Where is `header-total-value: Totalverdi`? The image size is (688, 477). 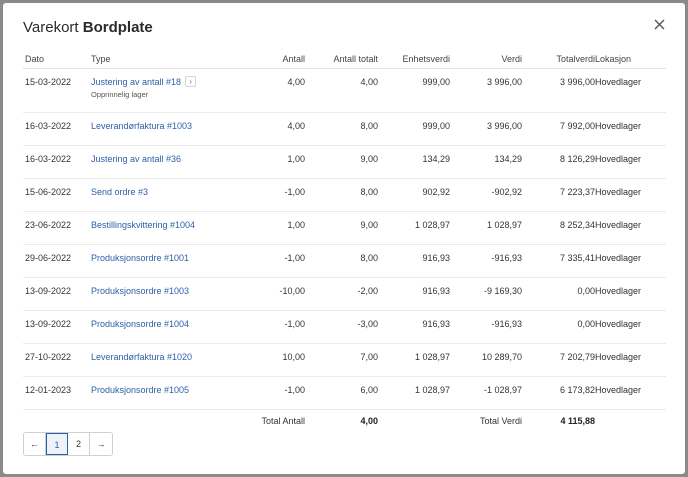 header-total-value: Totalverdi is located at coordinates (575, 59).